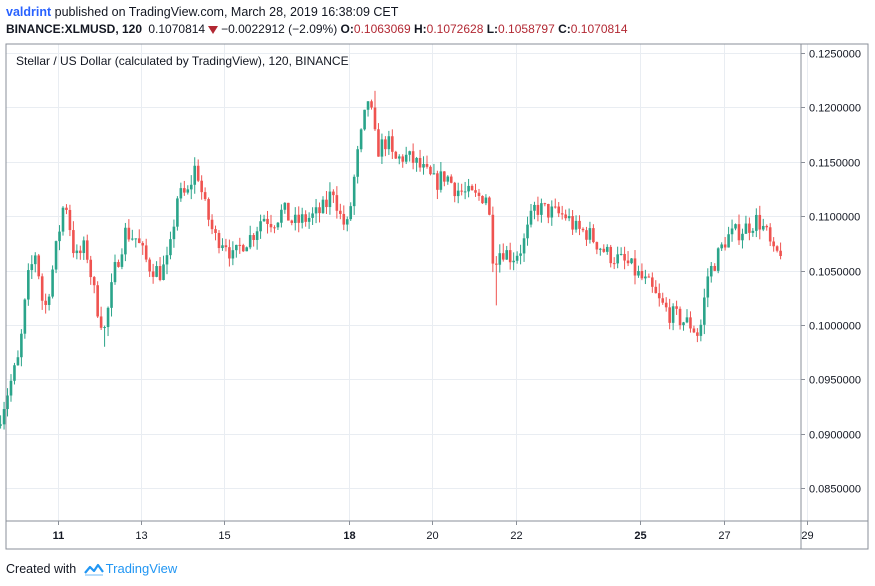 The height and width of the screenshot is (586, 875). I want to click on axis-corner, so click(834, 535).